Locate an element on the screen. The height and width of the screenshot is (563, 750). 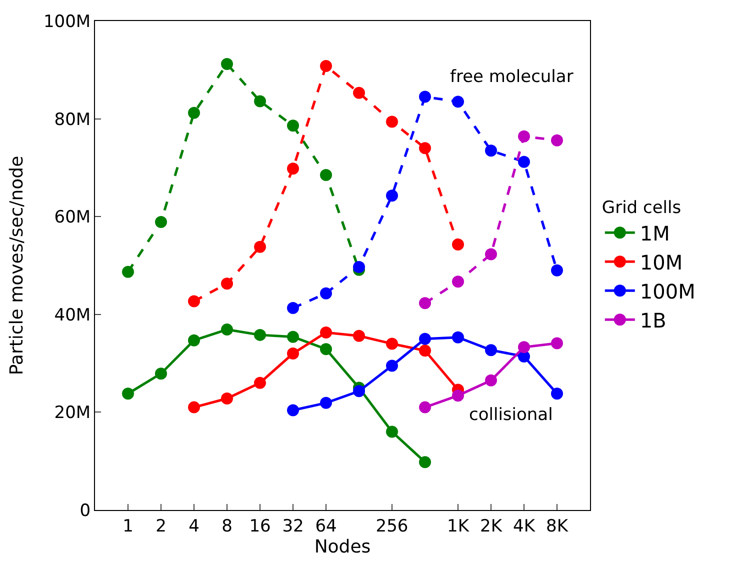
legend-label: 1B is located at coordinates (653, 320).